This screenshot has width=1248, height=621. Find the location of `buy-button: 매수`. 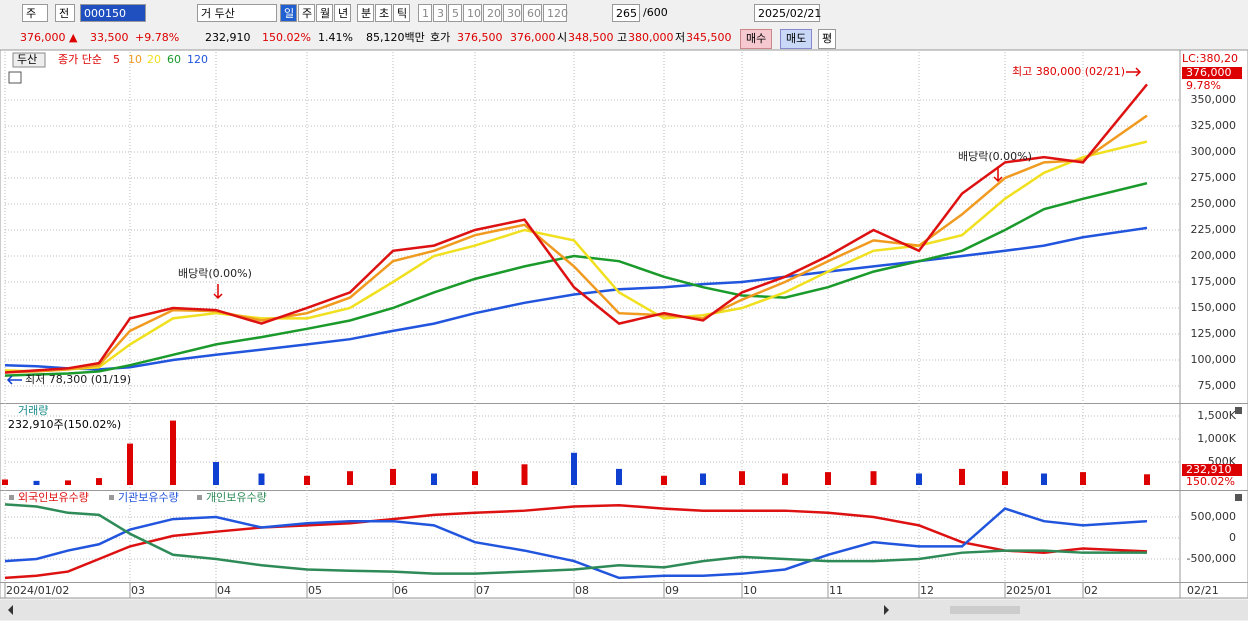

buy-button: 매수 is located at coordinates (756, 39).